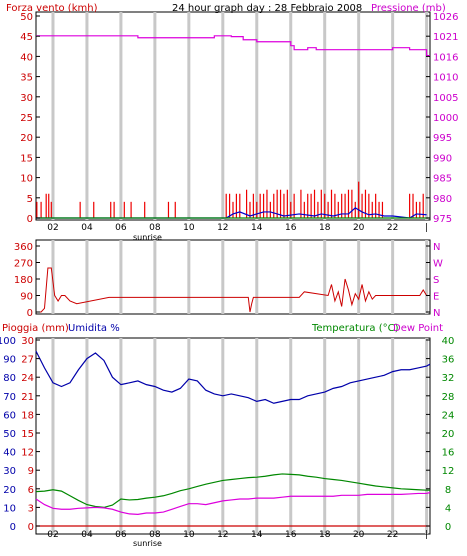 This screenshot has height=556, width=467. What do you see at coordinates (325, 535) in the screenshot?
I see `panel3-x-tick-8: 18` at bounding box center [325, 535].